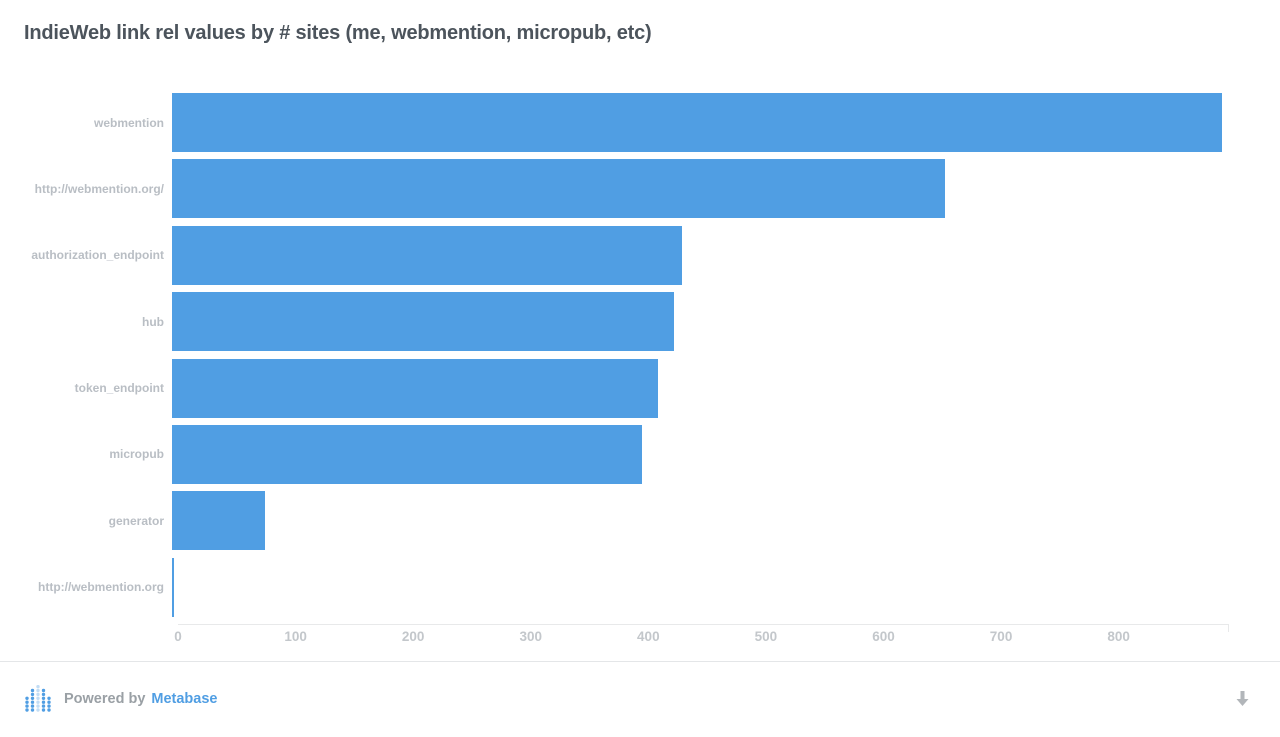  I want to click on powered-by-label: Powered by, so click(105, 699).